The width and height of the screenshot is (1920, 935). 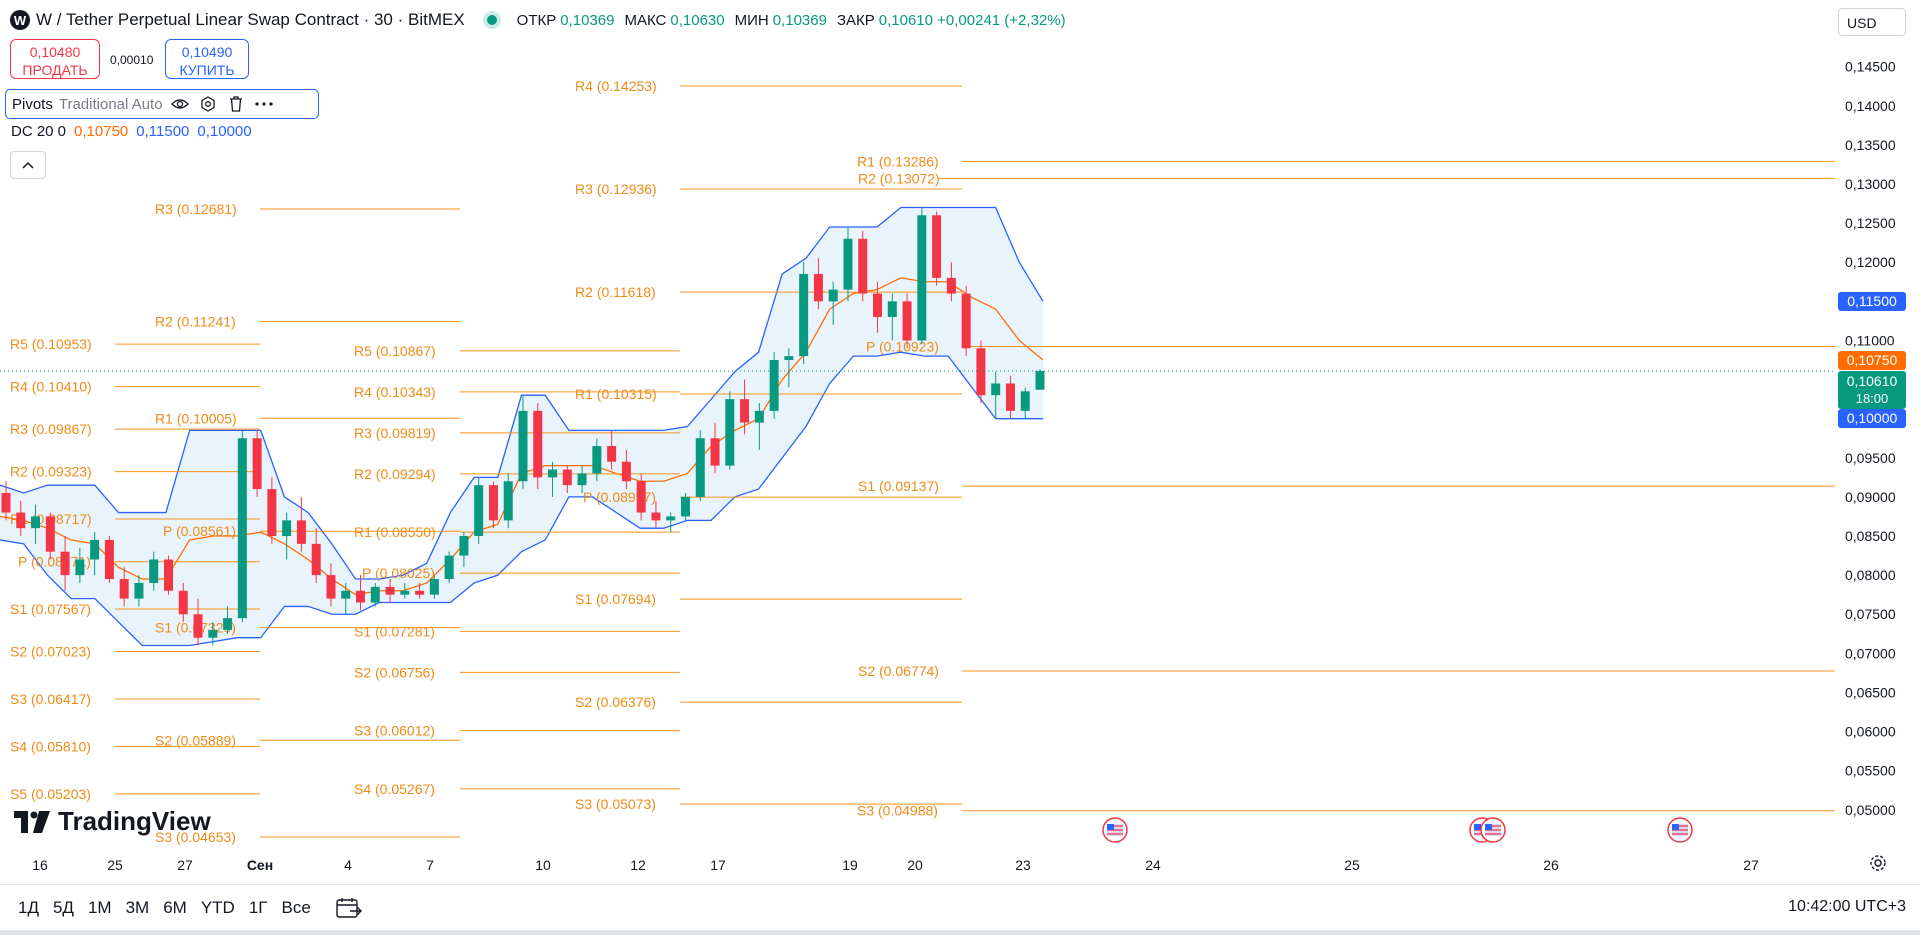 I want to click on range-button: Все, so click(x=296, y=907).